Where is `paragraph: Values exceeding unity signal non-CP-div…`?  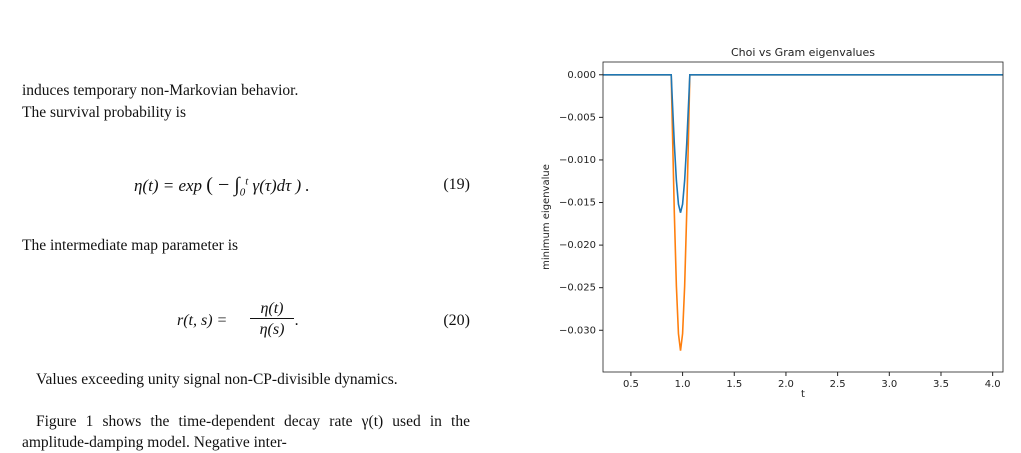 paragraph: Values exceeding unity signal non-CP-div… is located at coordinates (217, 379).